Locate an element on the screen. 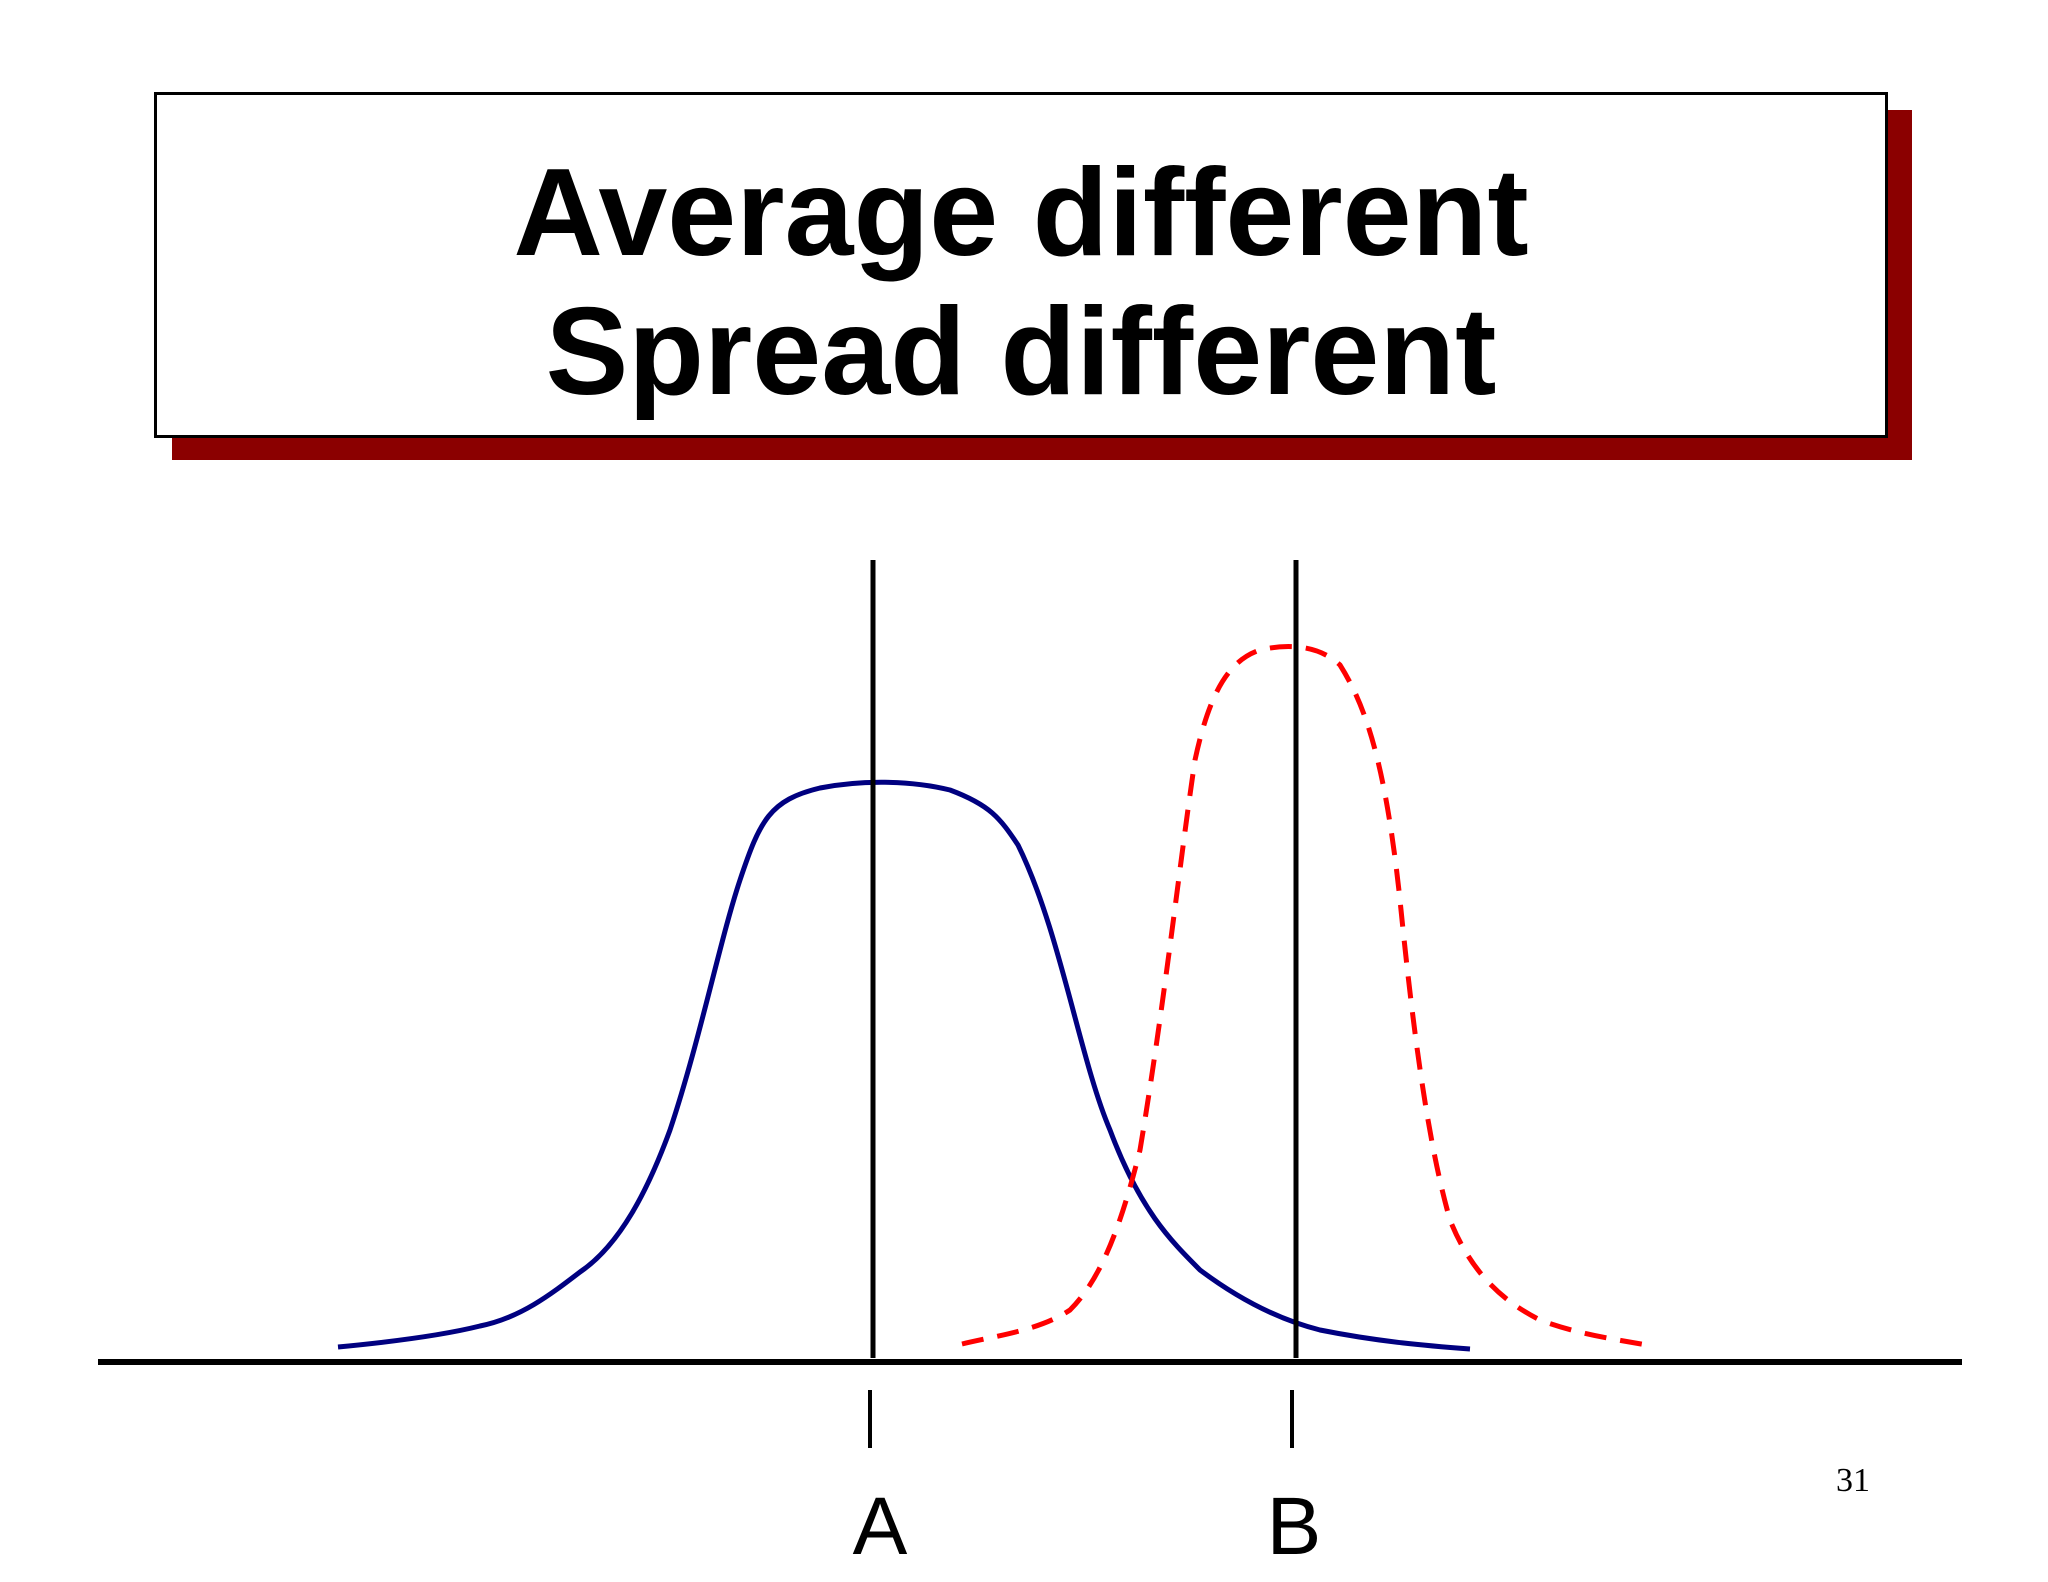 Image resolution: width=2048 pixels, height=1582 pixels. label-b: B is located at coordinates (1294, 1526).